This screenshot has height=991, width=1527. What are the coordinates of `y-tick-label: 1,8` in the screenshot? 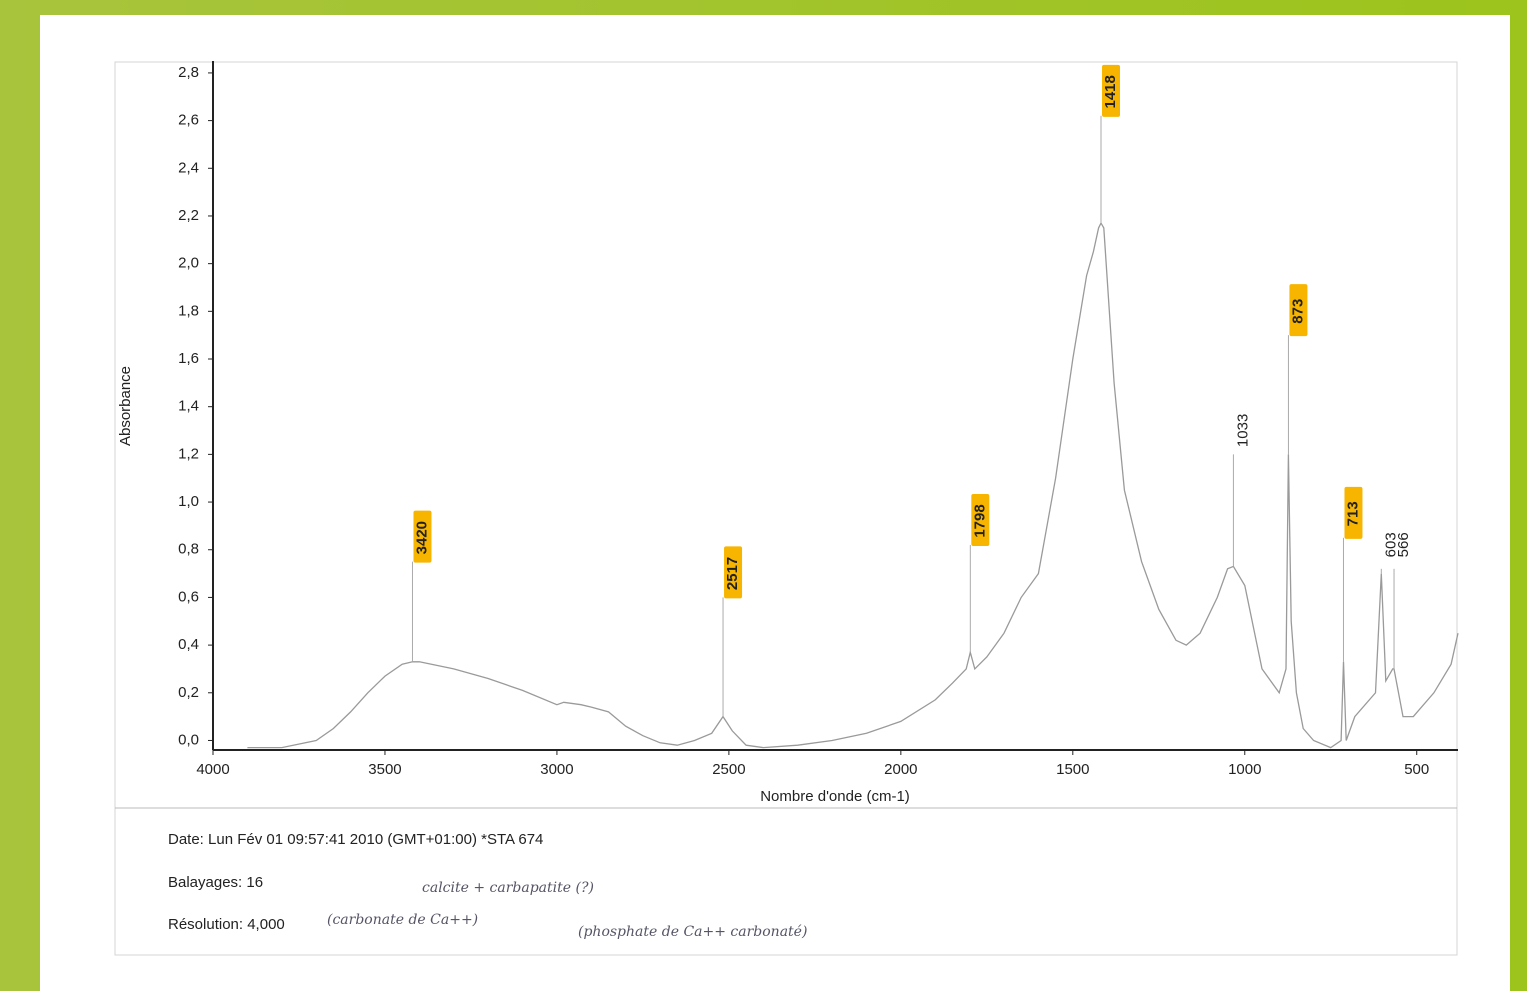 It's located at (188, 310).